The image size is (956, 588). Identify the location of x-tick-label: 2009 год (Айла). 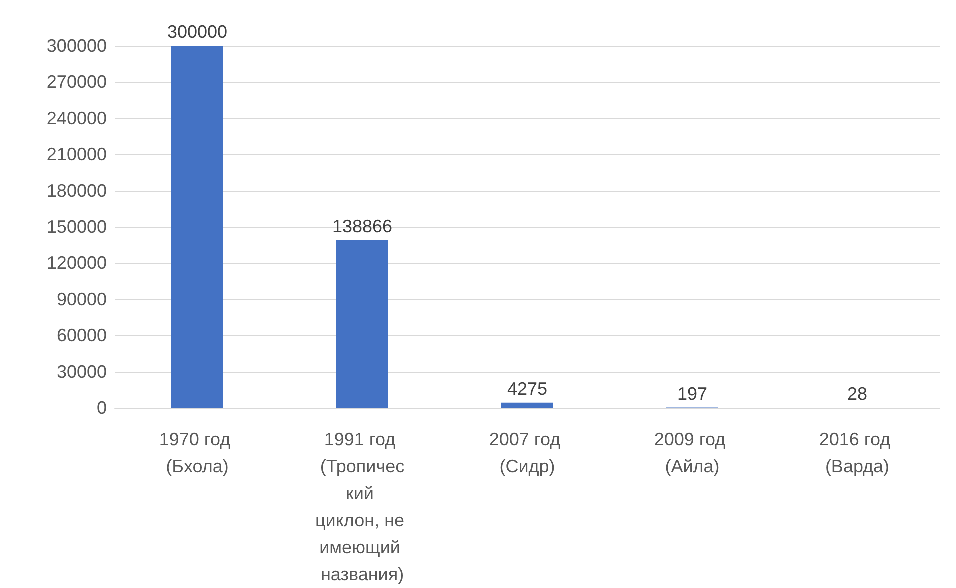
(692, 453).